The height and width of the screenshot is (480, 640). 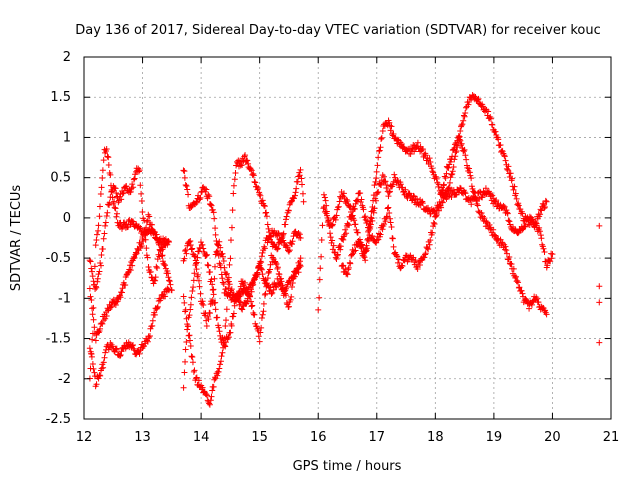 What do you see at coordinates (64, 379) in the screenshot?
I see `y-tick-label: -2` at bounding box center [64, 379].